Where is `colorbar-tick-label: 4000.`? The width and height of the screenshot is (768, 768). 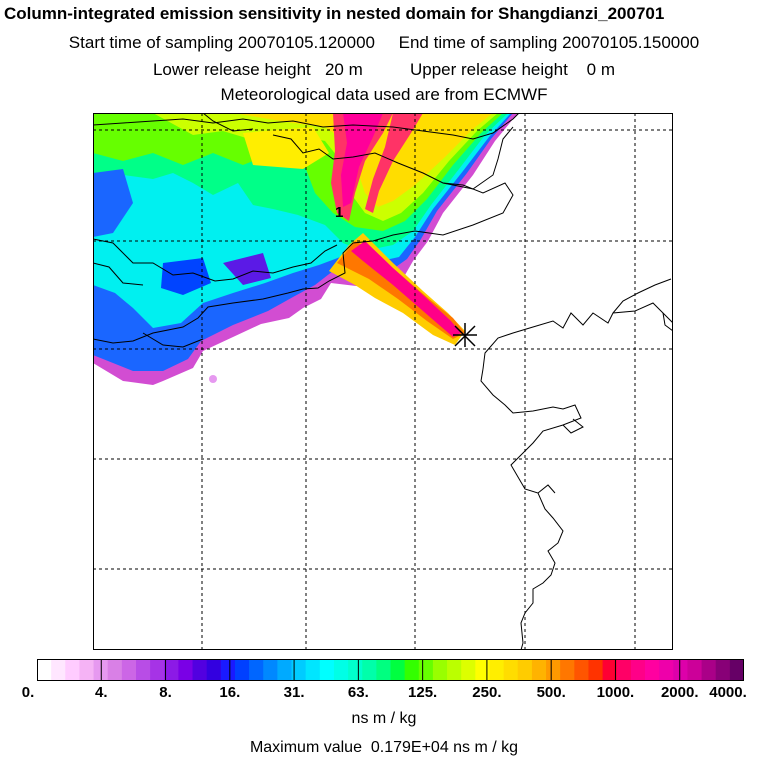 colorbar-tick-label: 4000. is located at coordinates (728, 692).